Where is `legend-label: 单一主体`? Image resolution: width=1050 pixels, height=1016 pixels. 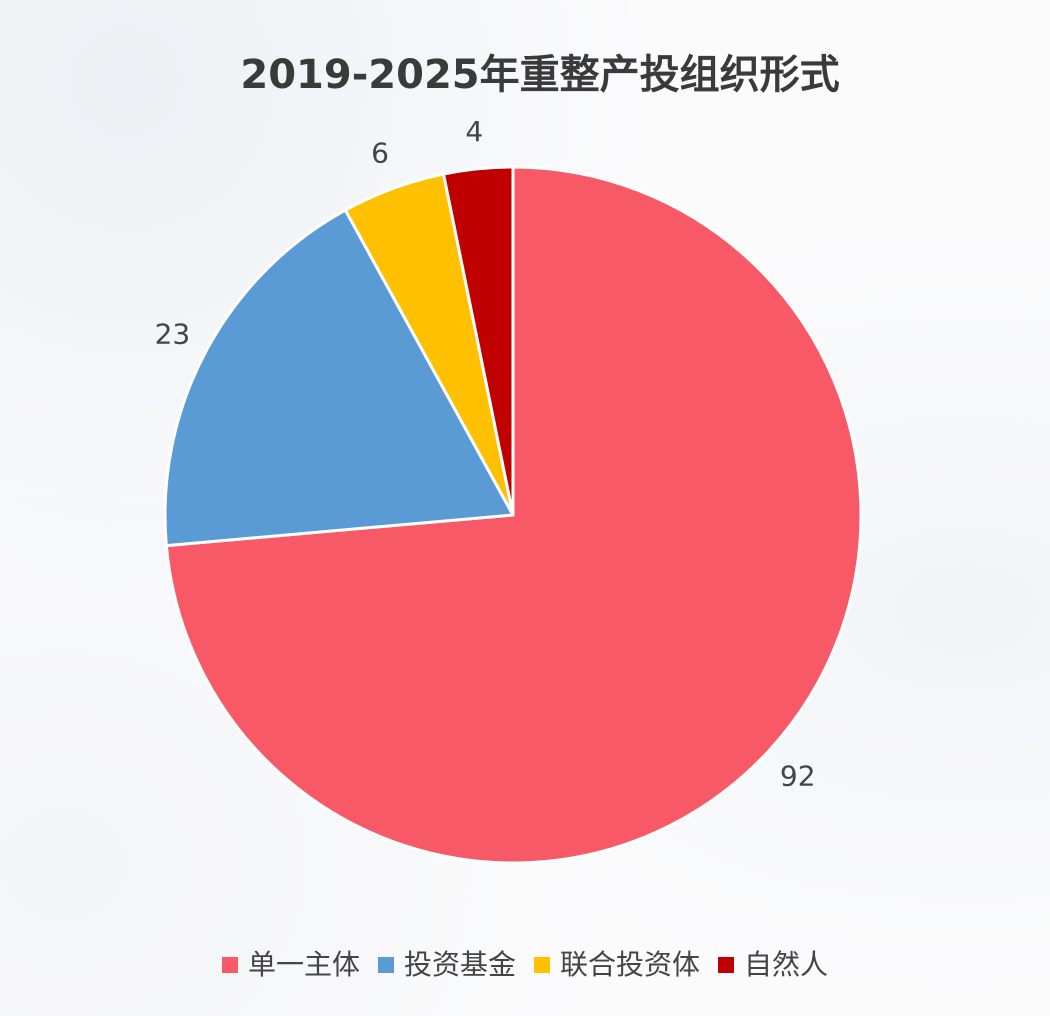 legend-label: 单一主体 is located at coordinates (304, 964).